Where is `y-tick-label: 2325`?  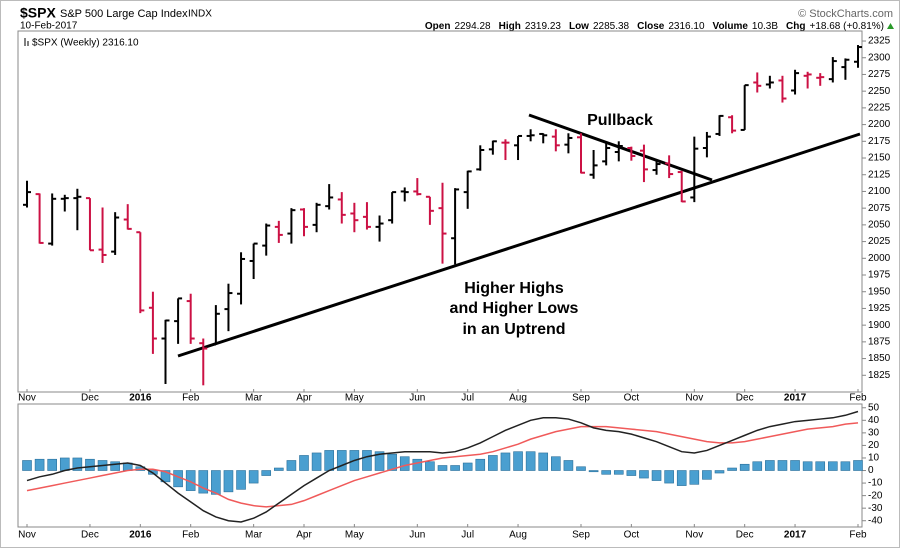
y-tick-label: 2325 is located at coordinates (879, 41).